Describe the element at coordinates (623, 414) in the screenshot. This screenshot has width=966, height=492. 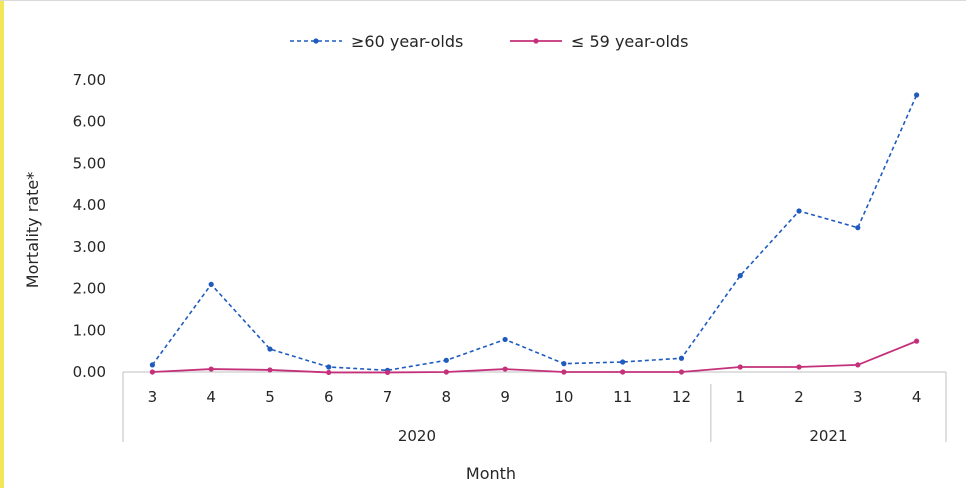
I see `x-axis-groups: 2020 2021` at that location.